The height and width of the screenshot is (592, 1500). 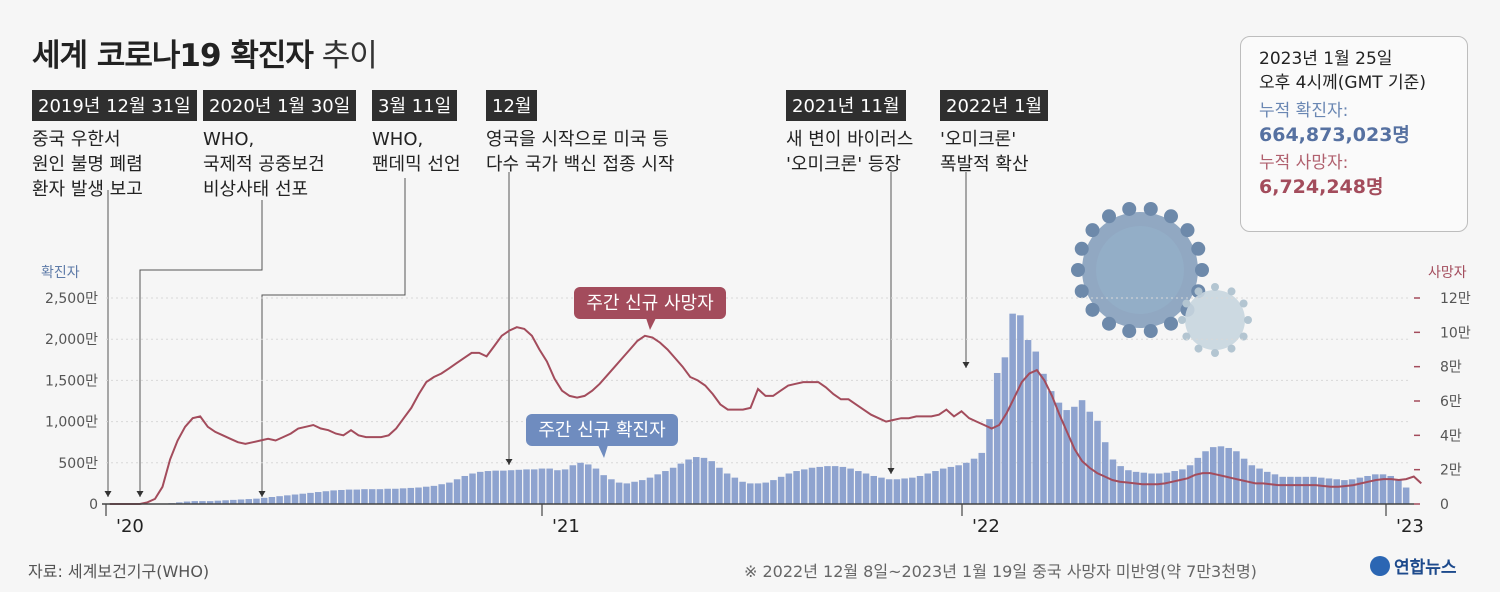 What do you see at coordinates (566, 526) in the screenshot?
I see `x-tick-label: '21` at bounding box center [566, 526].